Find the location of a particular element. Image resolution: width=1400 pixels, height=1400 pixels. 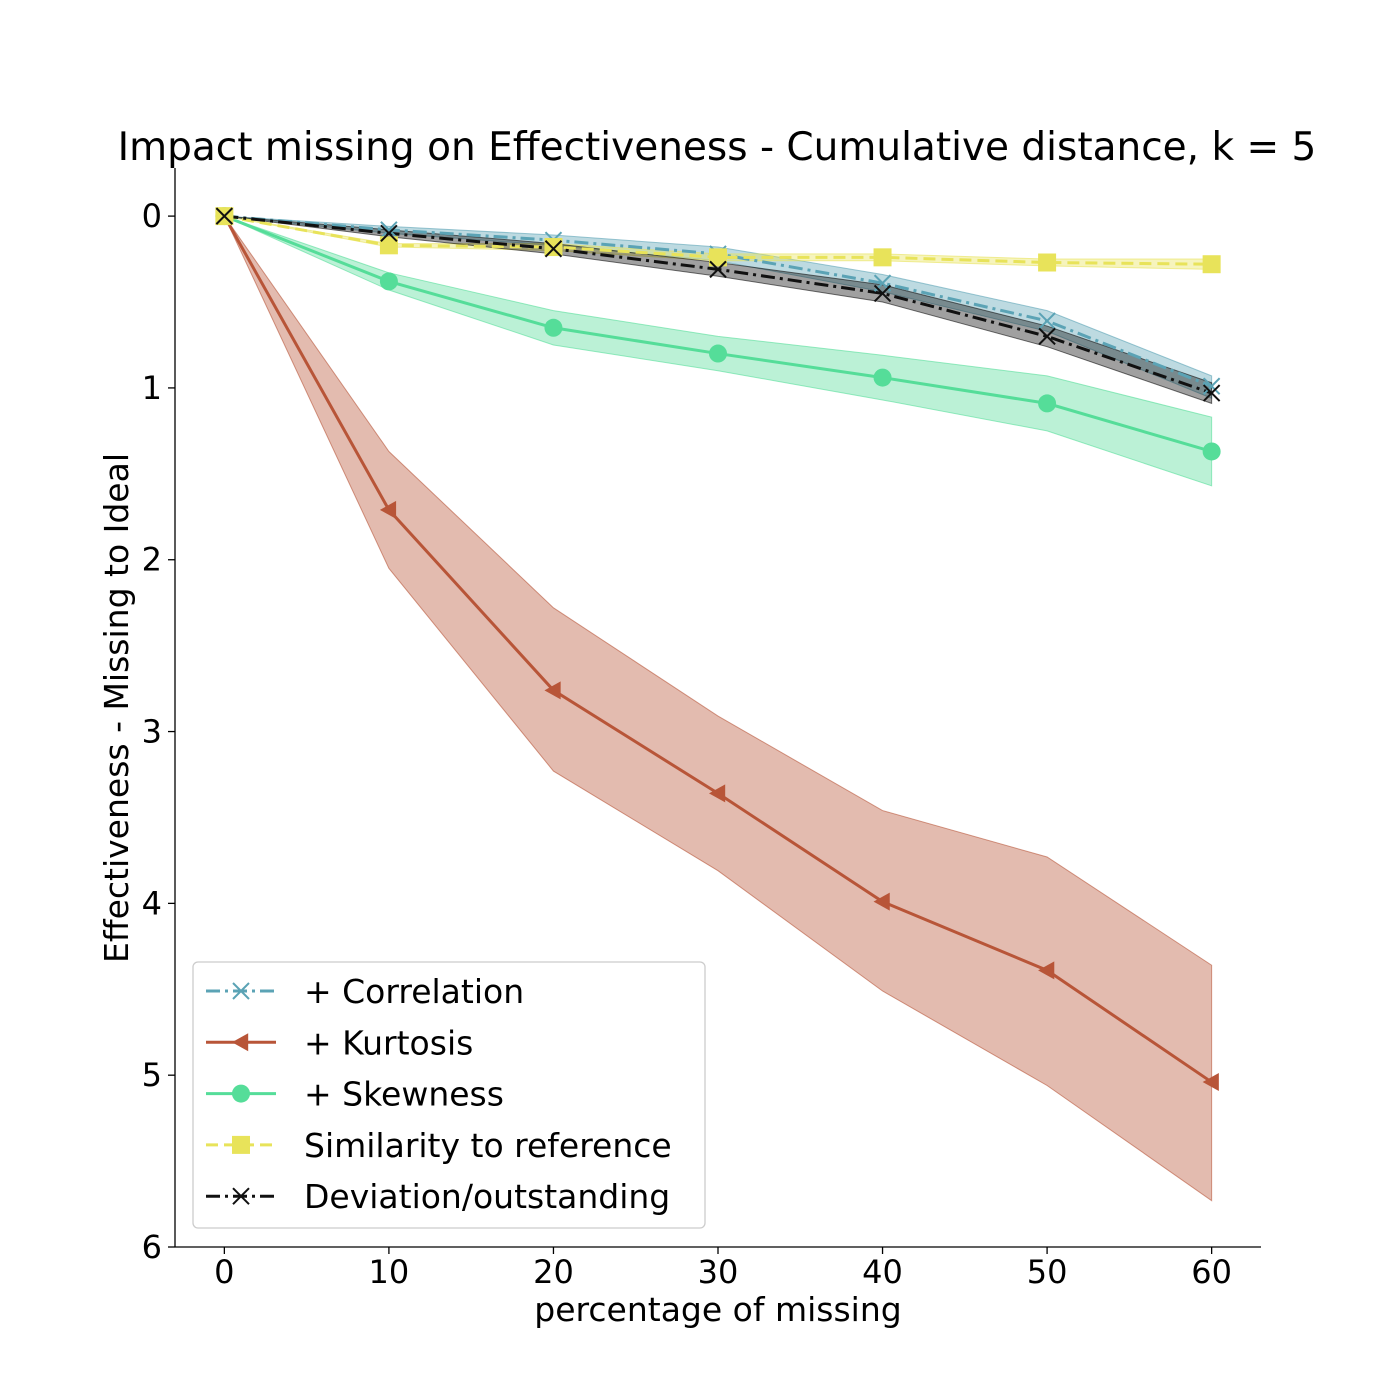

x-axis-label: percentage of missing is located at coordinates (717, 1309).